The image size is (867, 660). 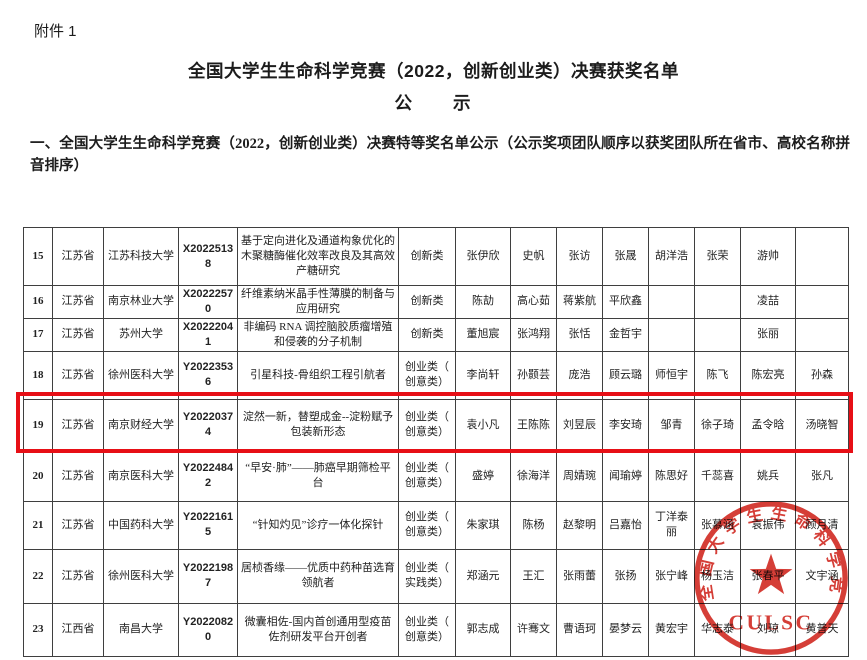 I want to click on advisor-name-cell: 徐子琦, so click(x=717, y=425).